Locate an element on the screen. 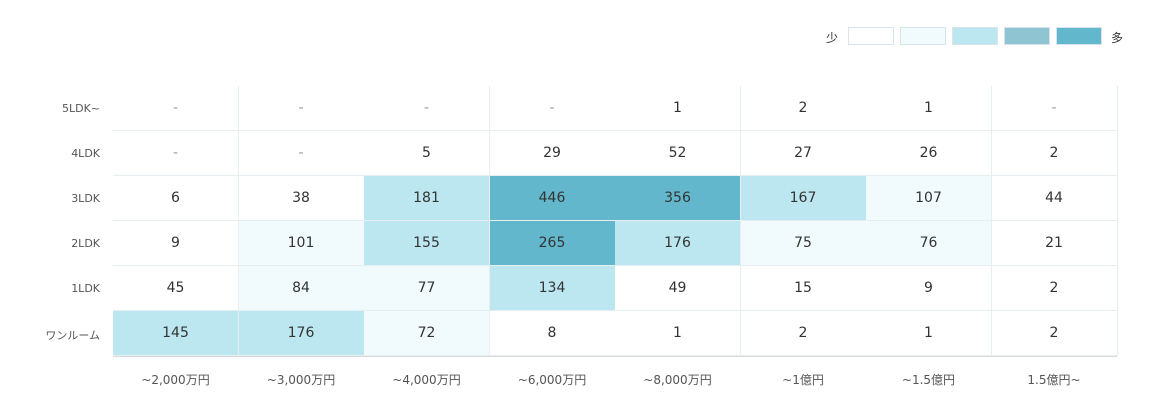 The height and width of the screenshot is (401, 1158). heatmap-cell: 27 is located at coordinates (803, 153).